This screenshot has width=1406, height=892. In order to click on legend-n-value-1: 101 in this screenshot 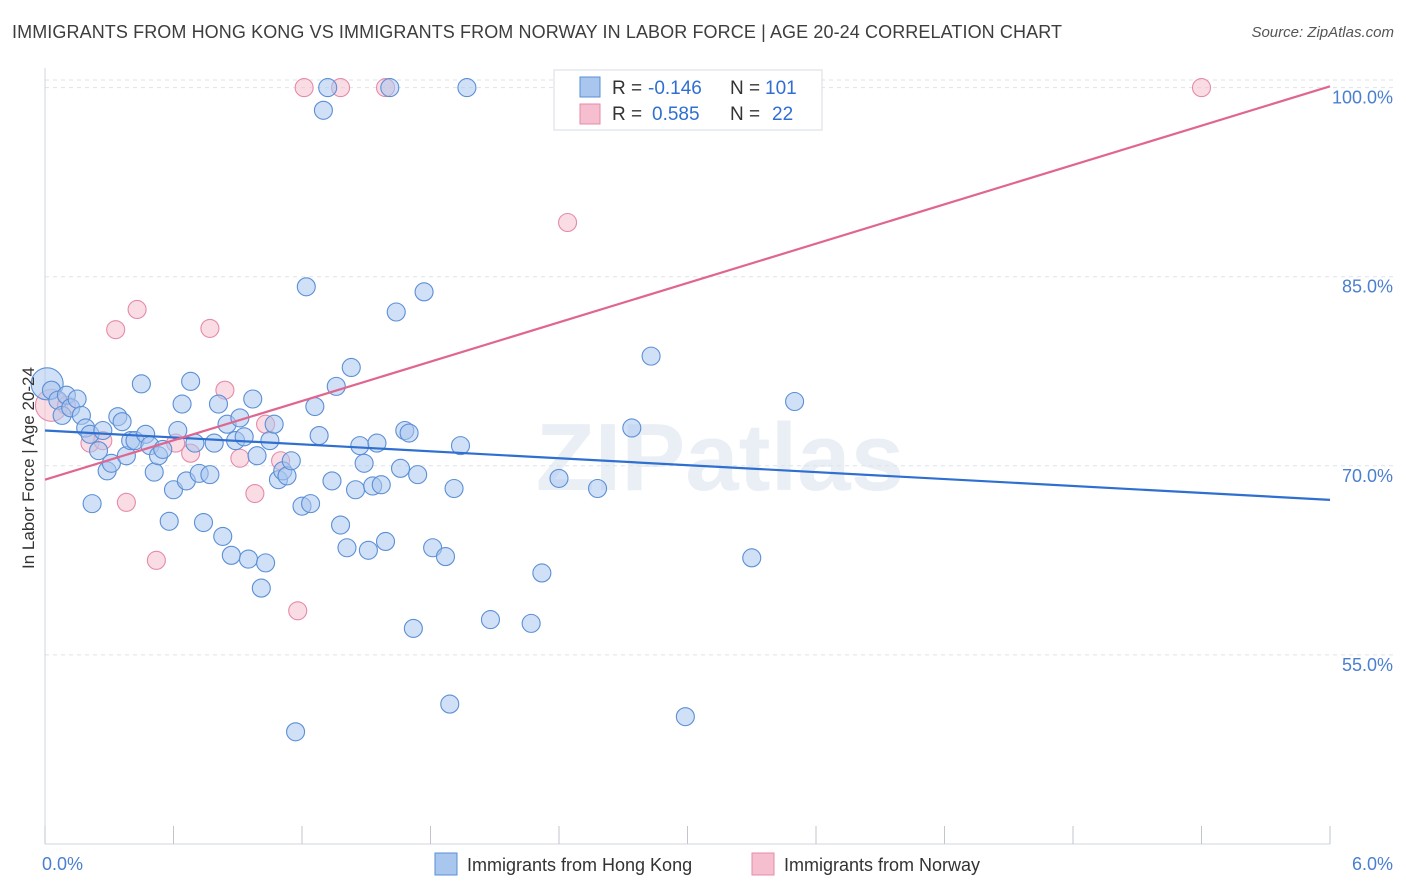, I will do `click(781, 88)`.